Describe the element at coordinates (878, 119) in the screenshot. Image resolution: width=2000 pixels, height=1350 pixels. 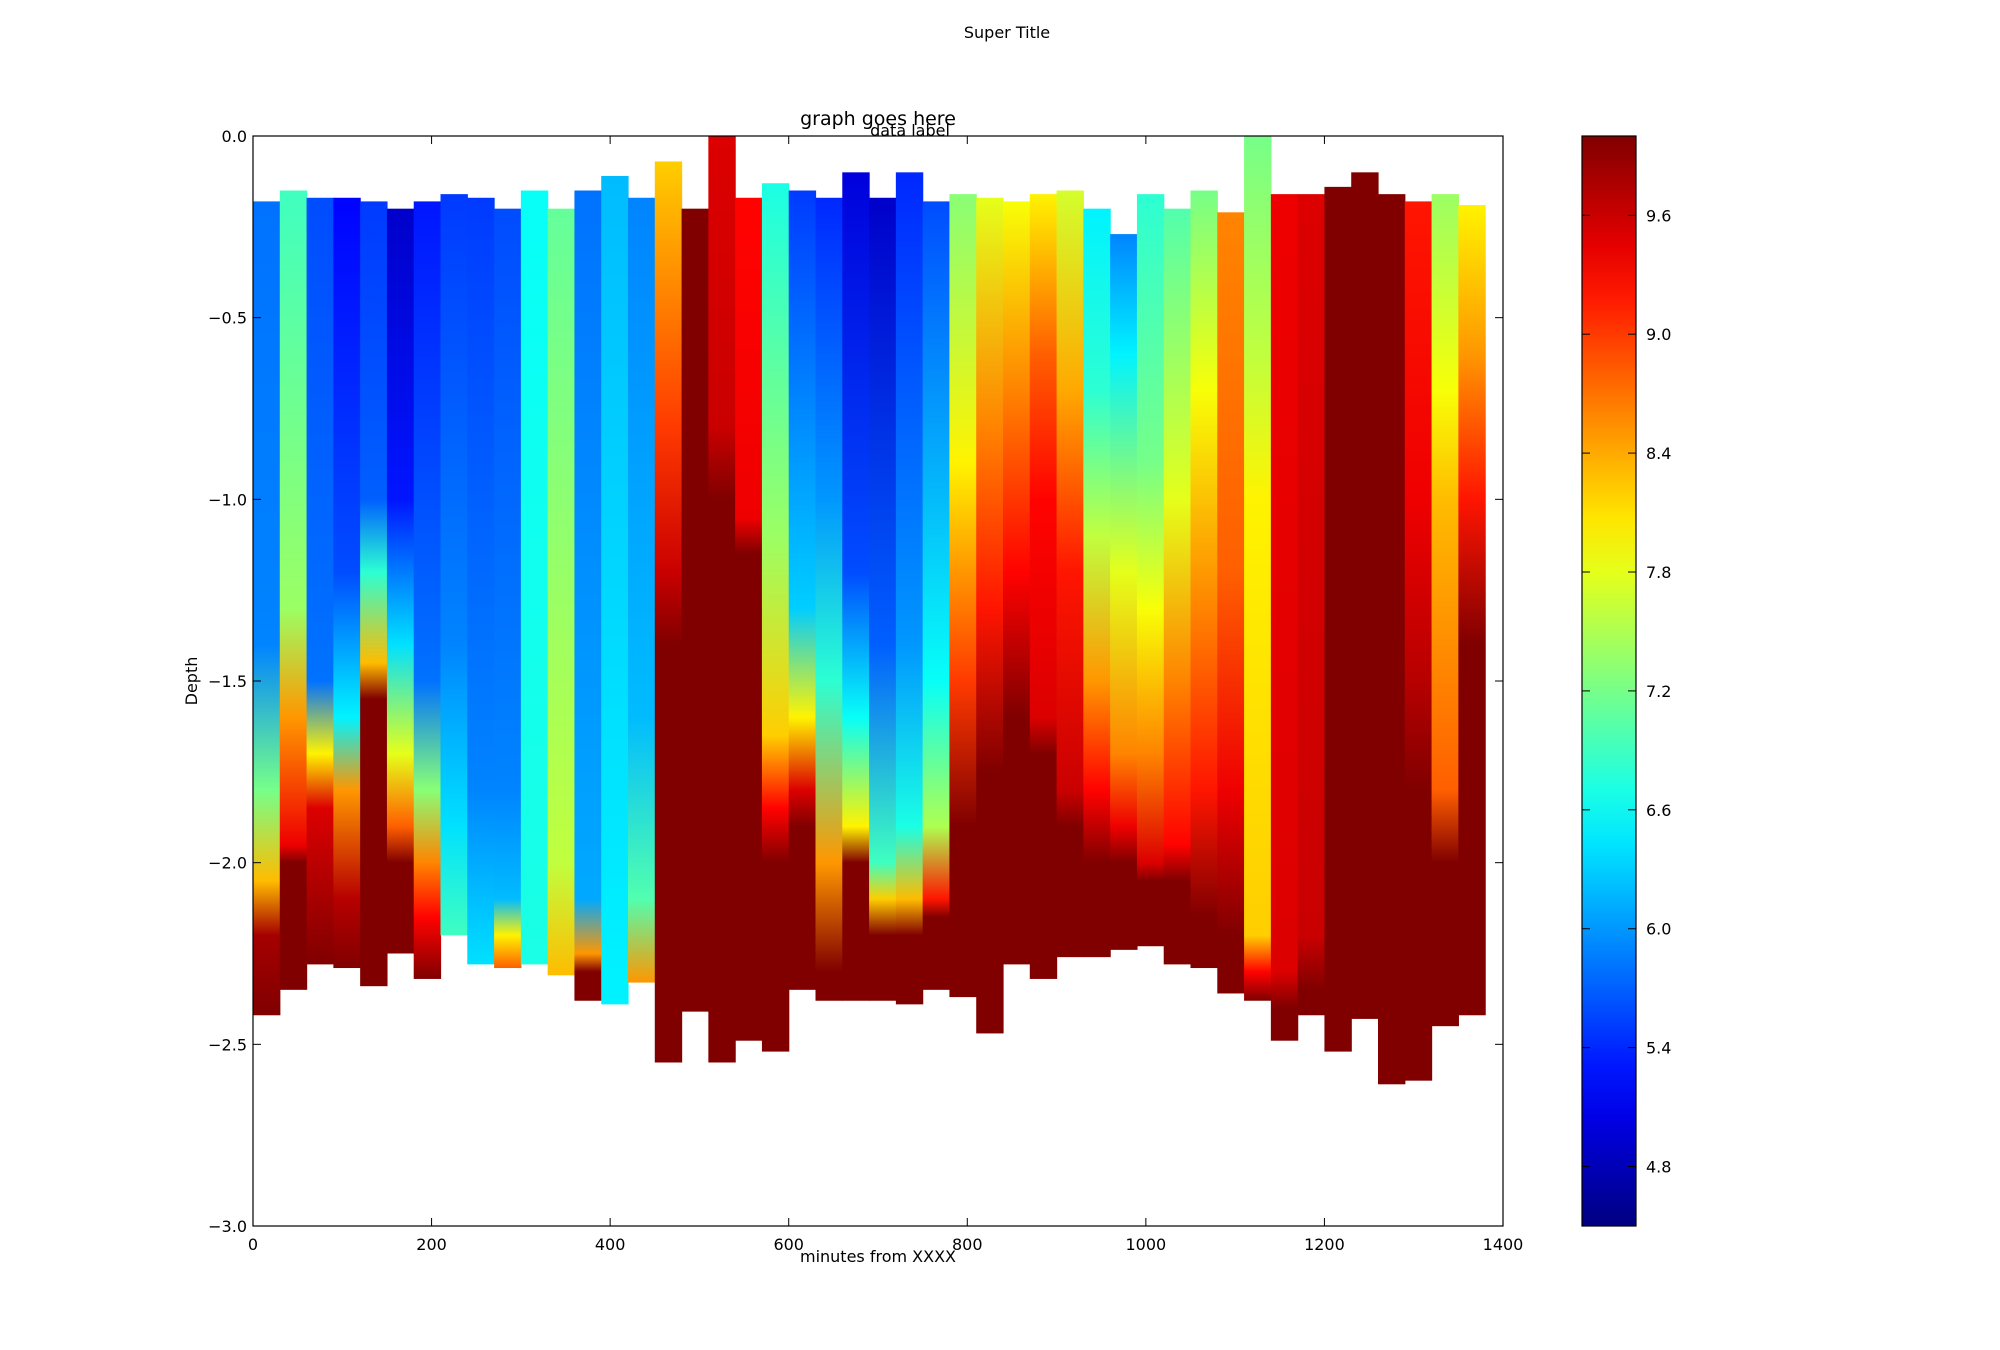
I see `chart-title: graph goes here` at that location.